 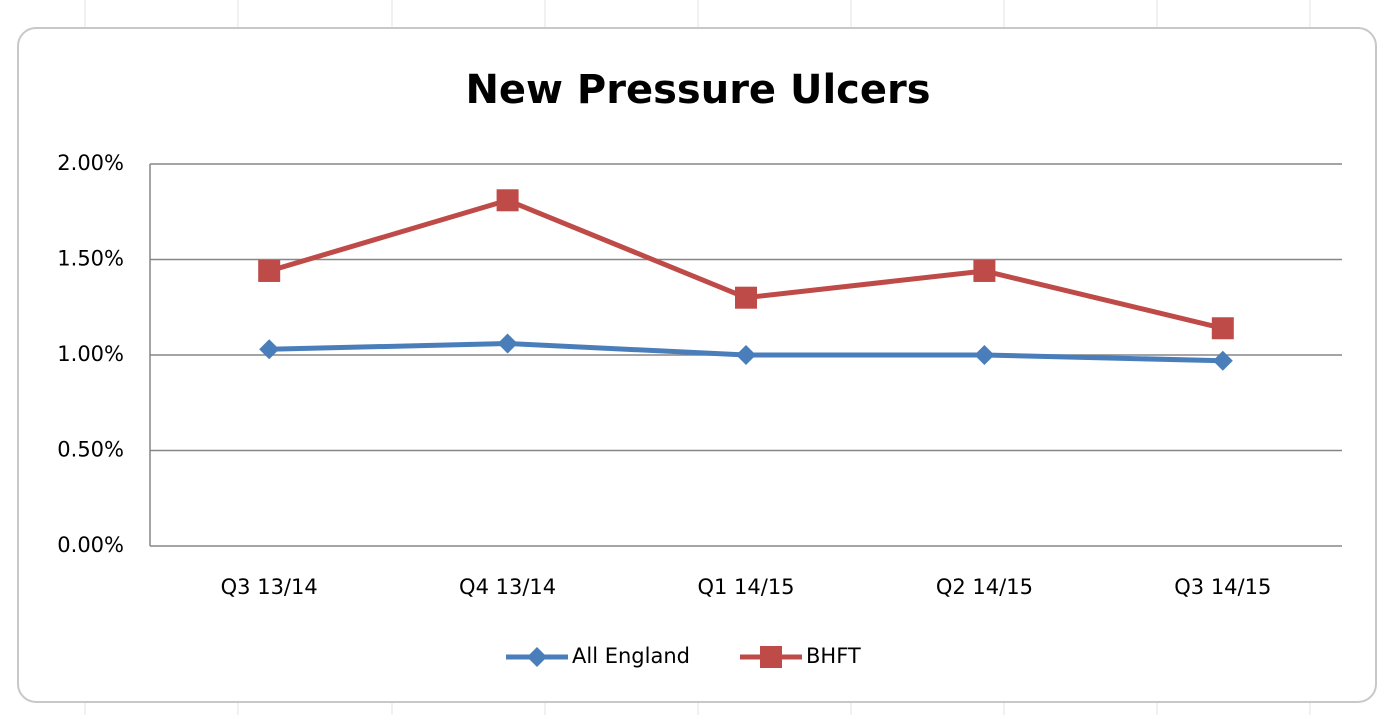 What do you see at coordinates (90, 163) in the screenshot?
I see `y-tick-label: 2.00%` at bounding box center [90, 163].